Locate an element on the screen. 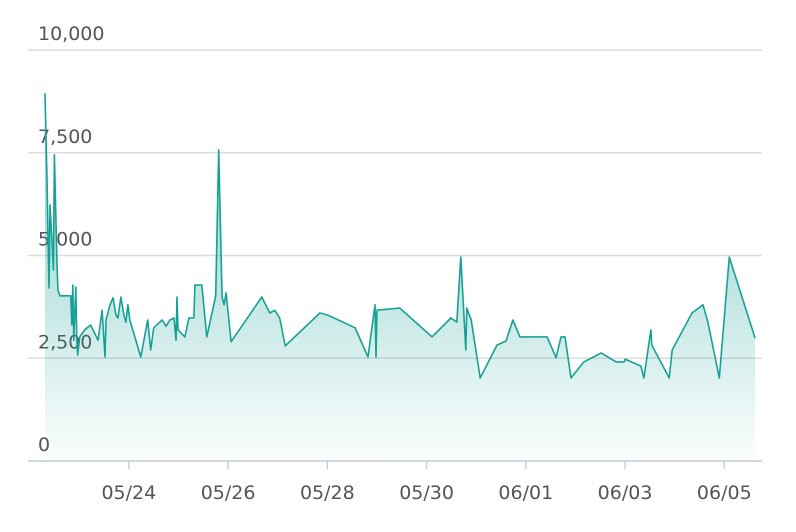 The height and width of the screenshot is (532, 796). y-tick-label: 10,000 is located at coordinates (71, 34).